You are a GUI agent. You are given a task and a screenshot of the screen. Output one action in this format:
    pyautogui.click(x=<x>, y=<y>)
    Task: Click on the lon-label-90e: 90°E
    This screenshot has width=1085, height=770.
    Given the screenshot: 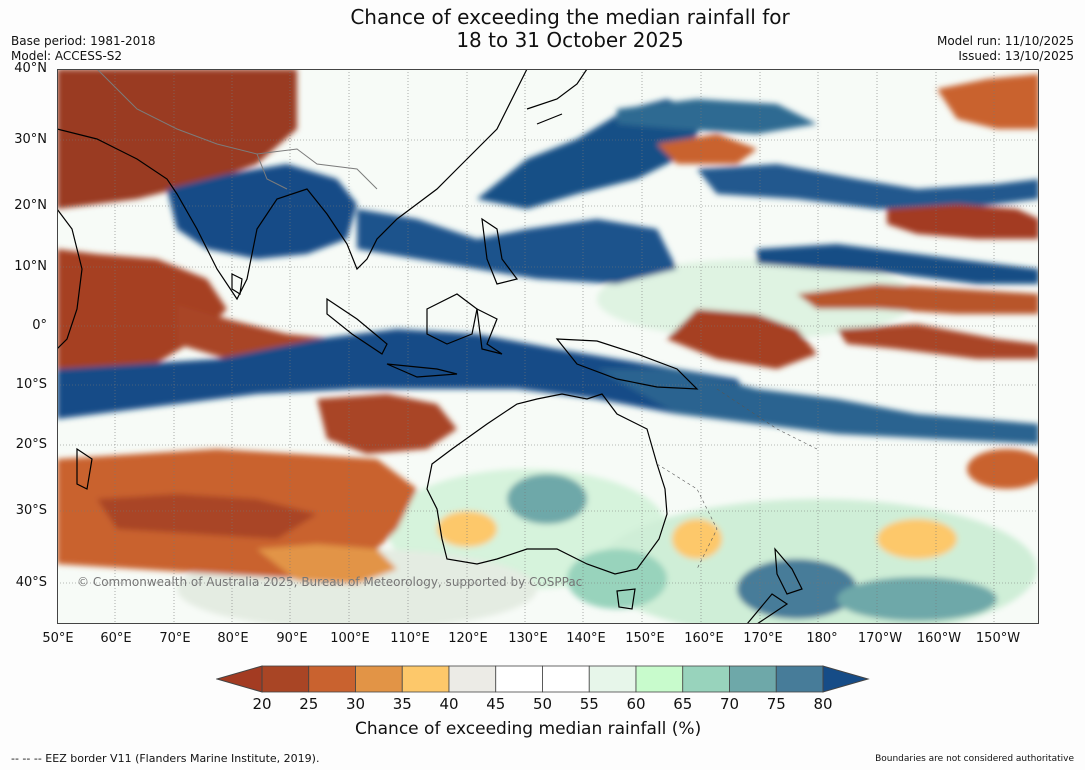 What is the action you would take?
    pyautogui.click(x=292, y=638)
    